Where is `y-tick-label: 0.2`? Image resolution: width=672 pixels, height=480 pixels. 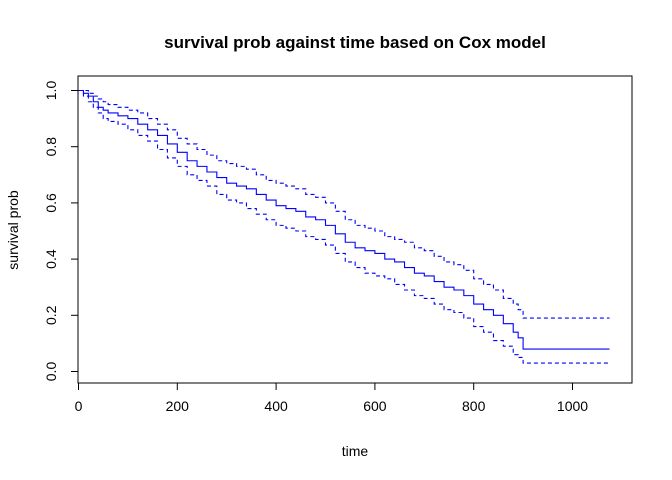 y-tick-label: 0.2 is located at coordinates (51, 315).